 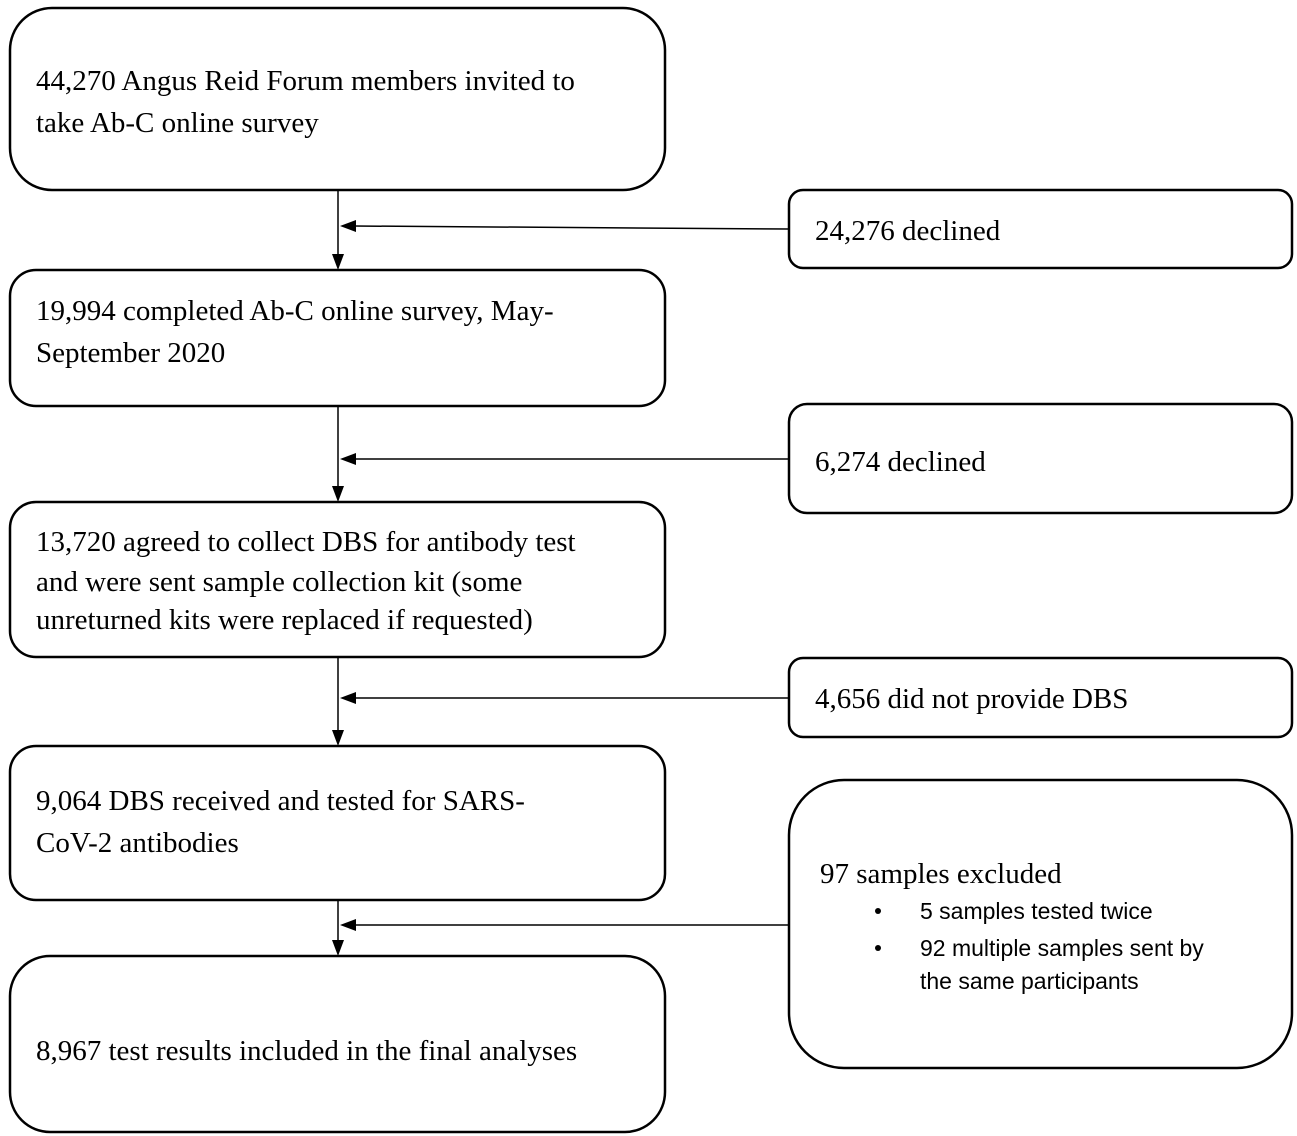 I want to click on side-text: 97 samples excluded, so click(x=941, y=874).